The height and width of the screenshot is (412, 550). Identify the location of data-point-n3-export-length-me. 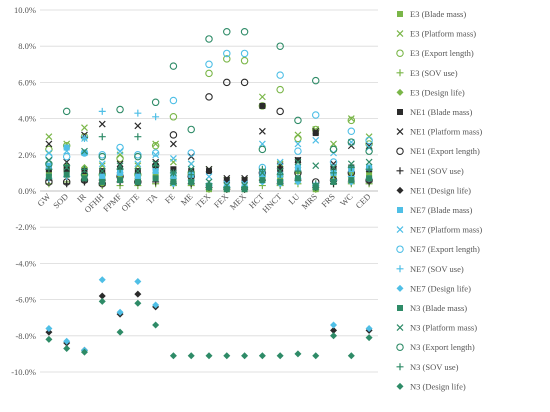
(191, 129).